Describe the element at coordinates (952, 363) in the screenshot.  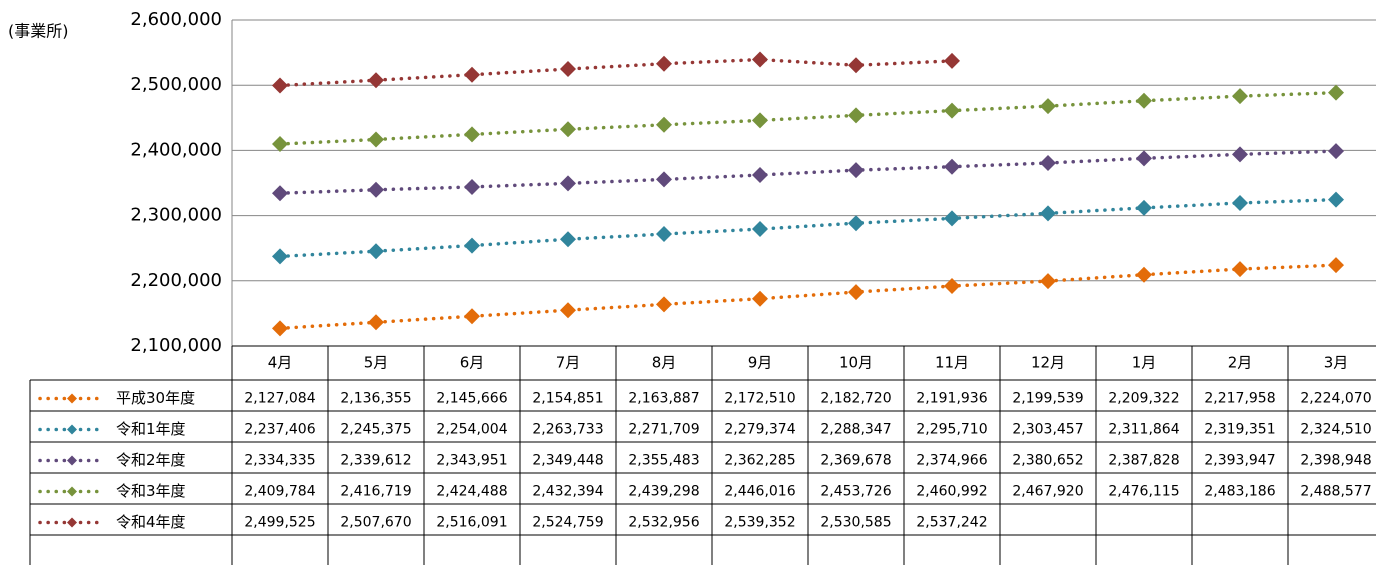
I see `x-tick-label: 11月` at that location.